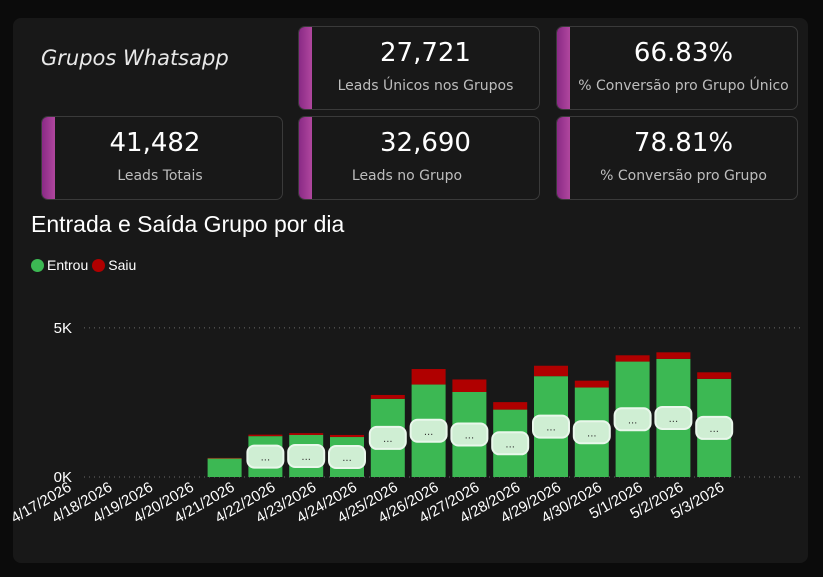 The width and height of the screenshot is (823, 577). Describe the element at coordinates (425, 143) in the screenshot. I see `kpi-value: 32,690` at that location.